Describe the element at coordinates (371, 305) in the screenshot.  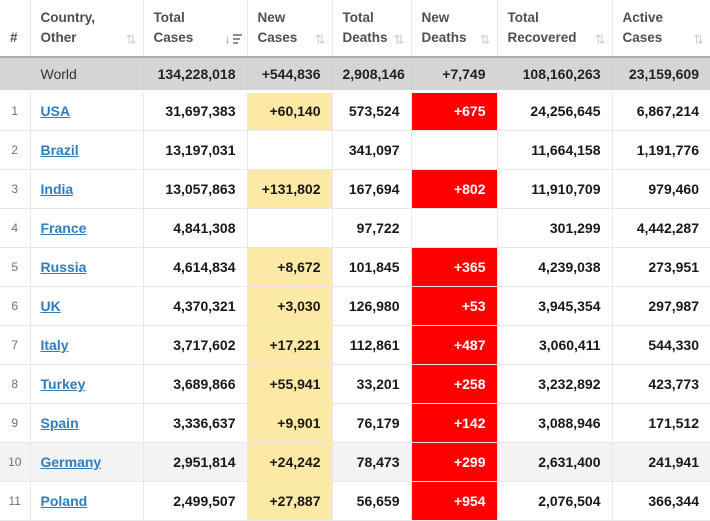
I see `total-deaths-cell: 126,980` at that location.